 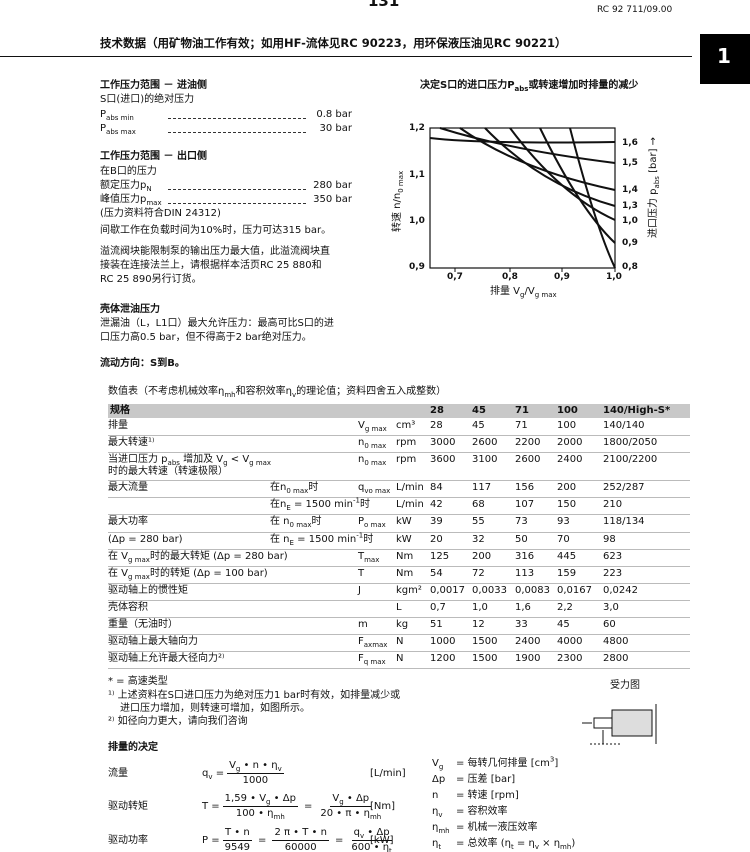 What do you see at coordinates (237, 834) in the screenshot?
I see `numerator: T • n` at bounding box center [237, 834].